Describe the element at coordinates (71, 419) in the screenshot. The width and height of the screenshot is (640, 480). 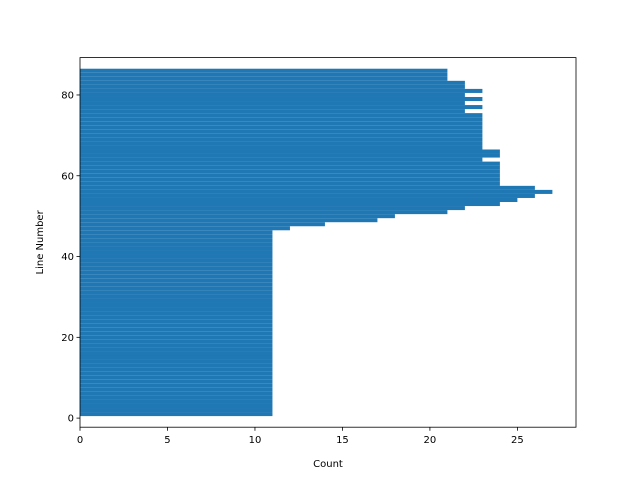
I see `y-tick-label: 0` at that location.